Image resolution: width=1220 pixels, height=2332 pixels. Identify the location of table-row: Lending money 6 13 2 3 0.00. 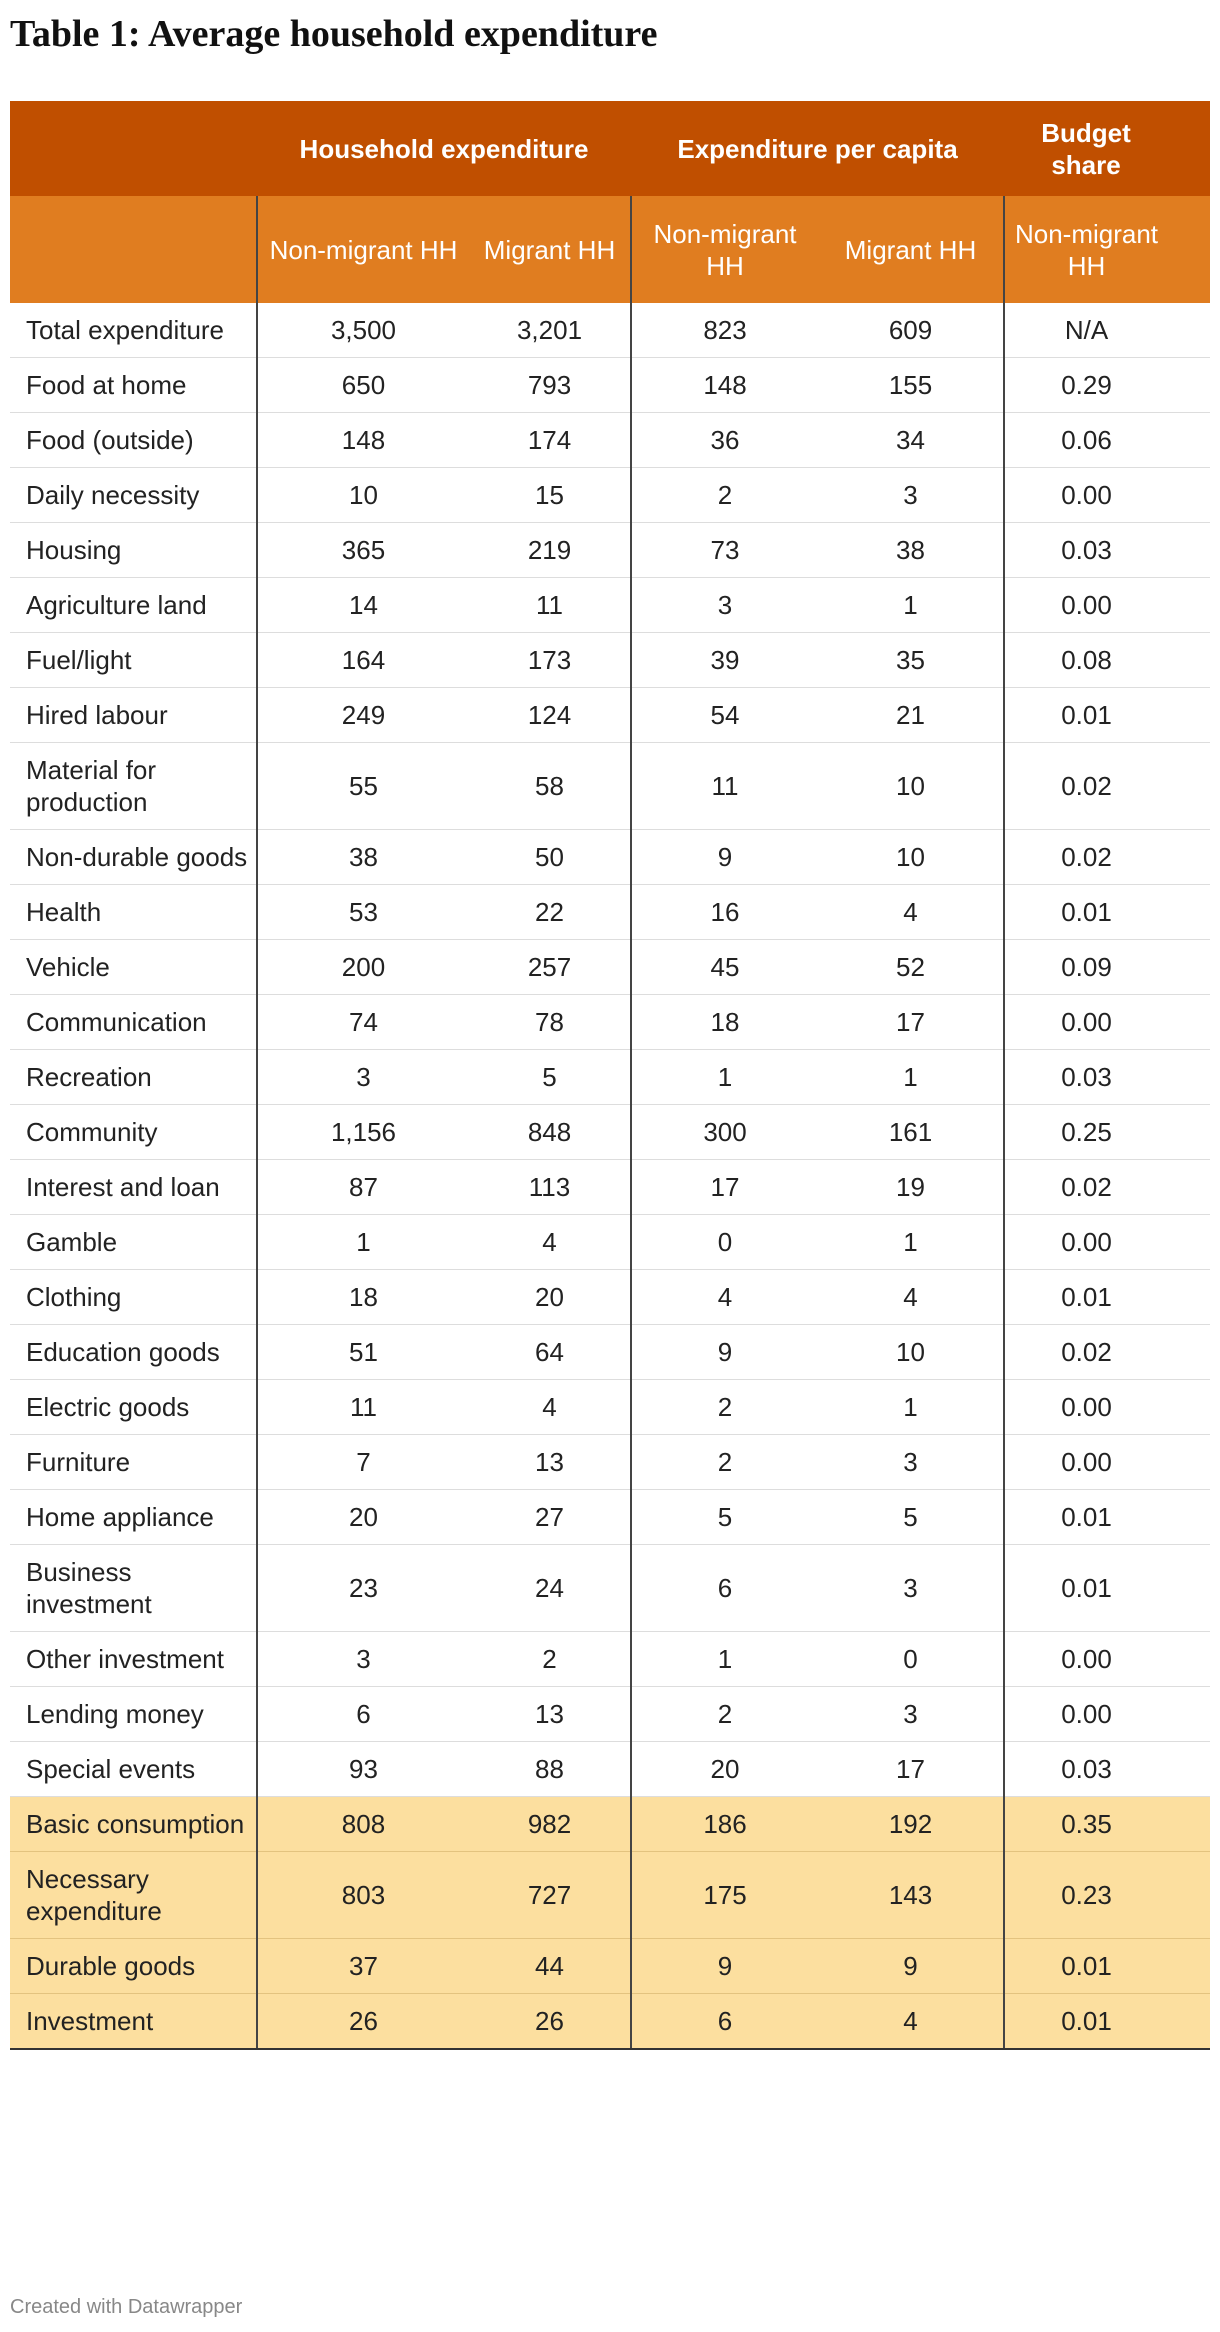
(610, 1714).